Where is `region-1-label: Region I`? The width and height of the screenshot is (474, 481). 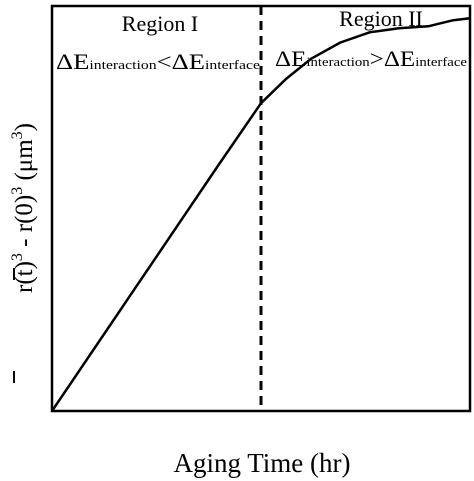 region-1-label: Region I is located at coordinates (160, 23).